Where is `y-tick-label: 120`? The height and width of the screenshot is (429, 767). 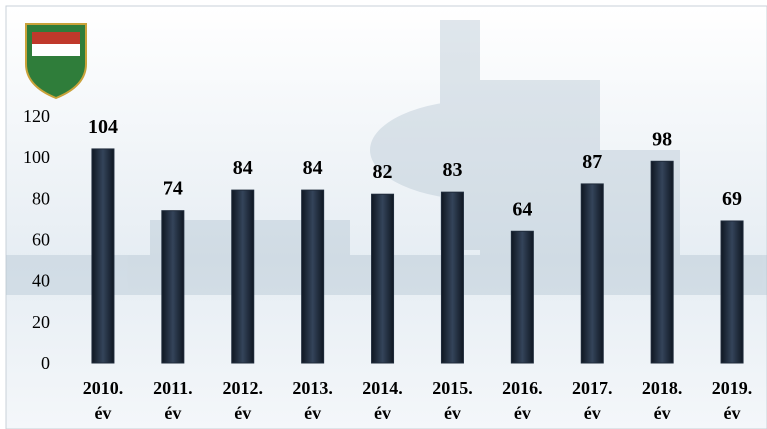
y-tick-label: 120 is located at coordinates (36, 116).